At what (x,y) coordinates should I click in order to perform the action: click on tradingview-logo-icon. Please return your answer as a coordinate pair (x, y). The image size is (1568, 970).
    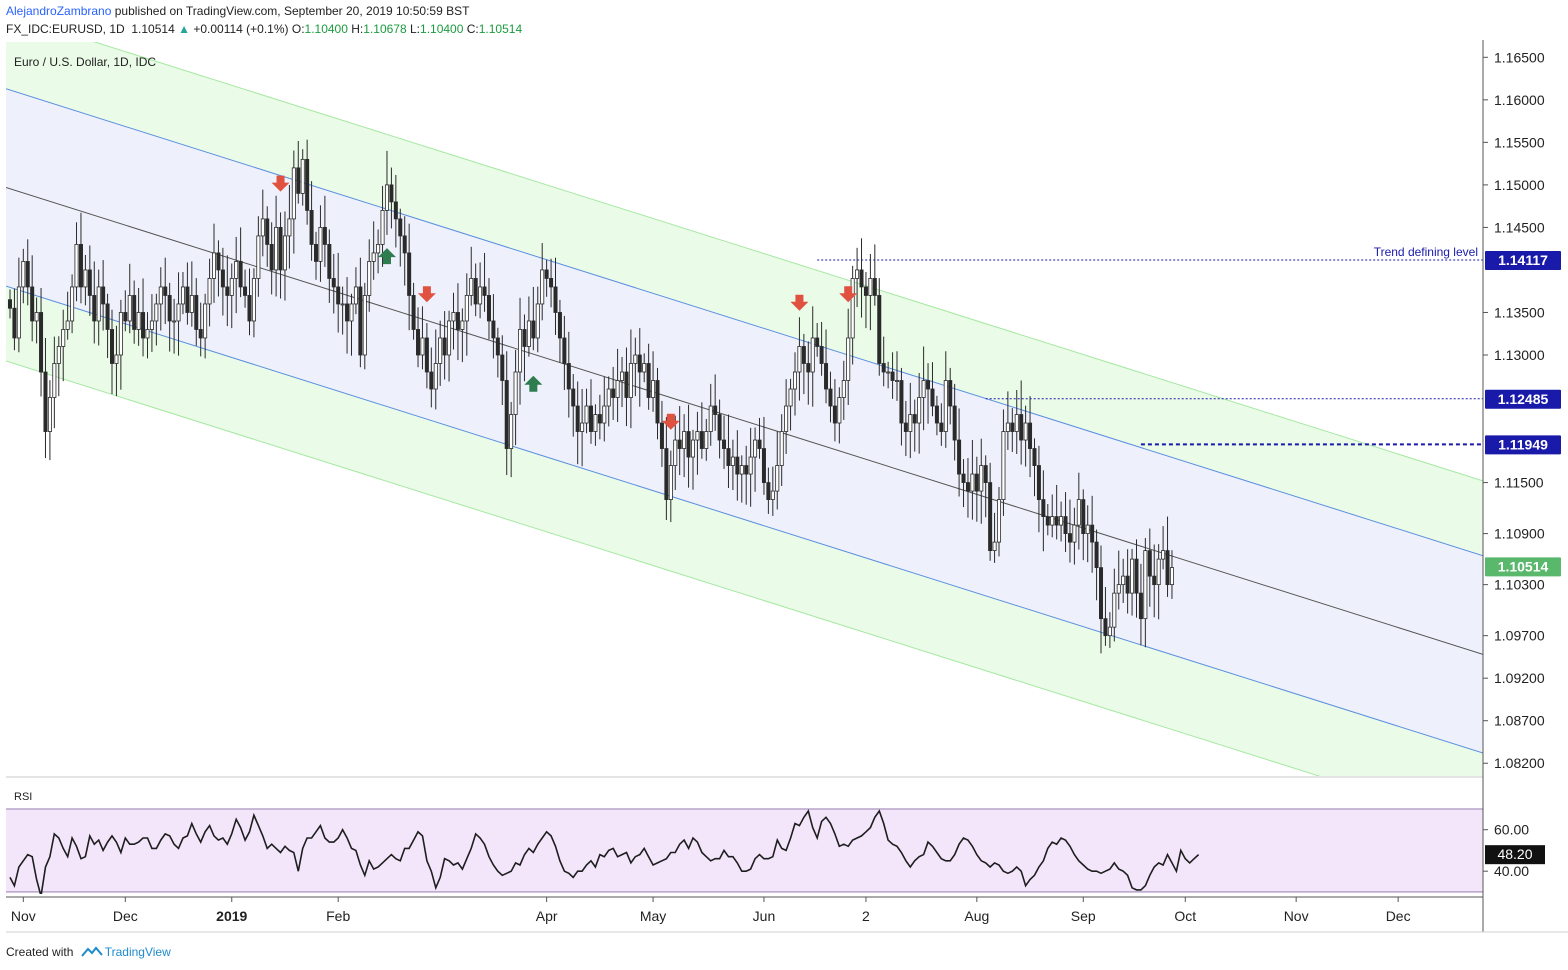
    Looking at the image, I should click on (91, 951).